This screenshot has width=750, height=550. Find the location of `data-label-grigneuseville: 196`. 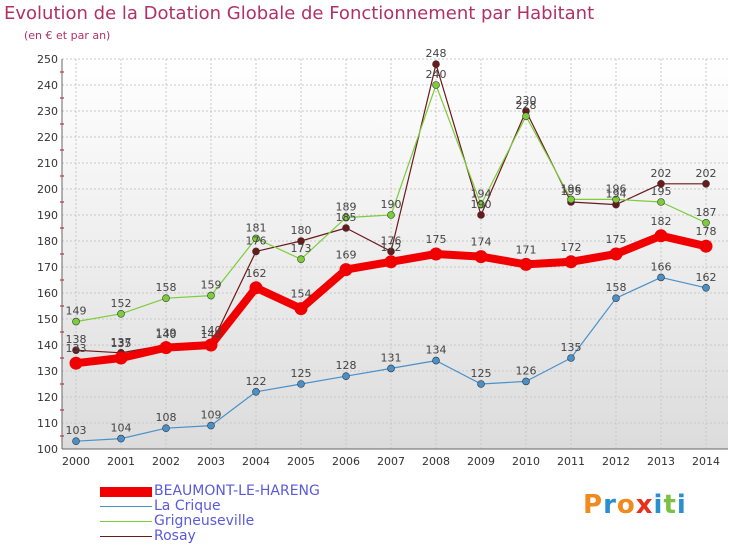

data-label-grigneuseville: 196 is located at coordinates (571, 188).